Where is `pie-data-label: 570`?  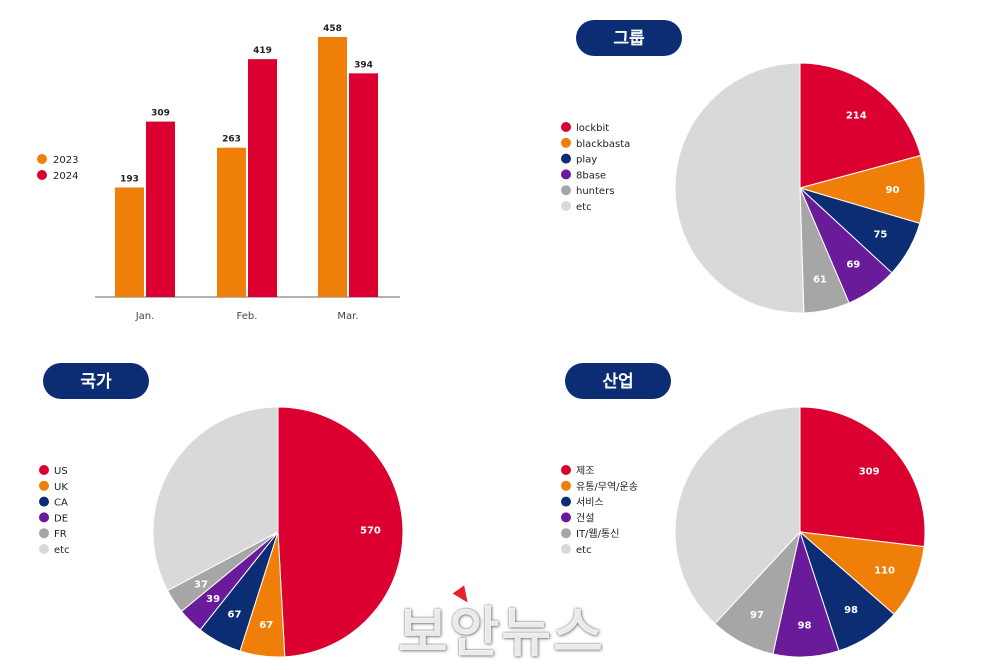
pie-data-label: 570 is located at coordinates (370, 530).